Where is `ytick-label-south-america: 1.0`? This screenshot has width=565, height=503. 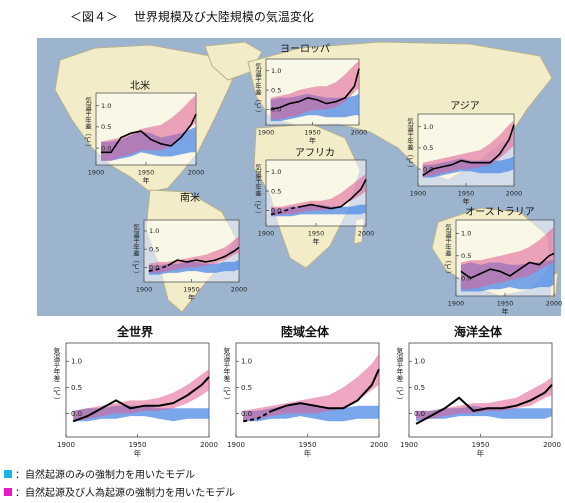
ytick-label-south-america: 1.0 is located at coordinates (154, 231).